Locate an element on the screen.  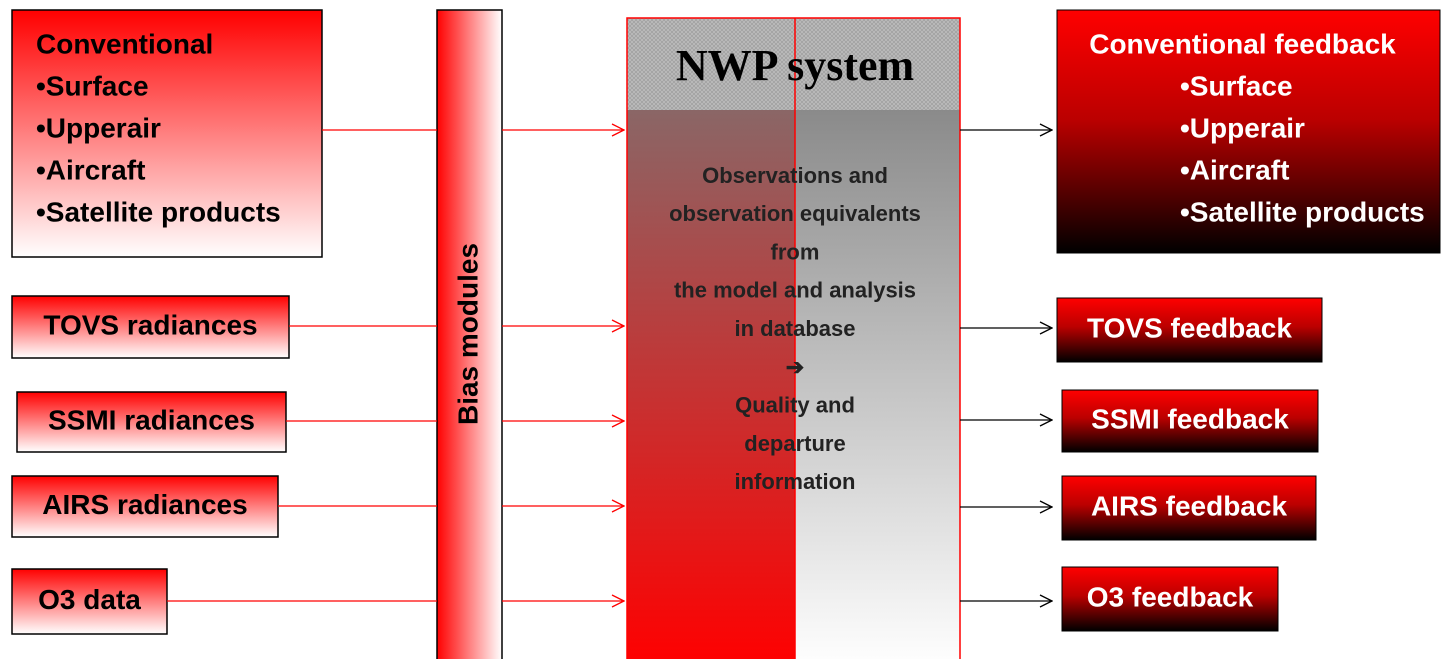
nwp-left is located at coordinates (711, 338).